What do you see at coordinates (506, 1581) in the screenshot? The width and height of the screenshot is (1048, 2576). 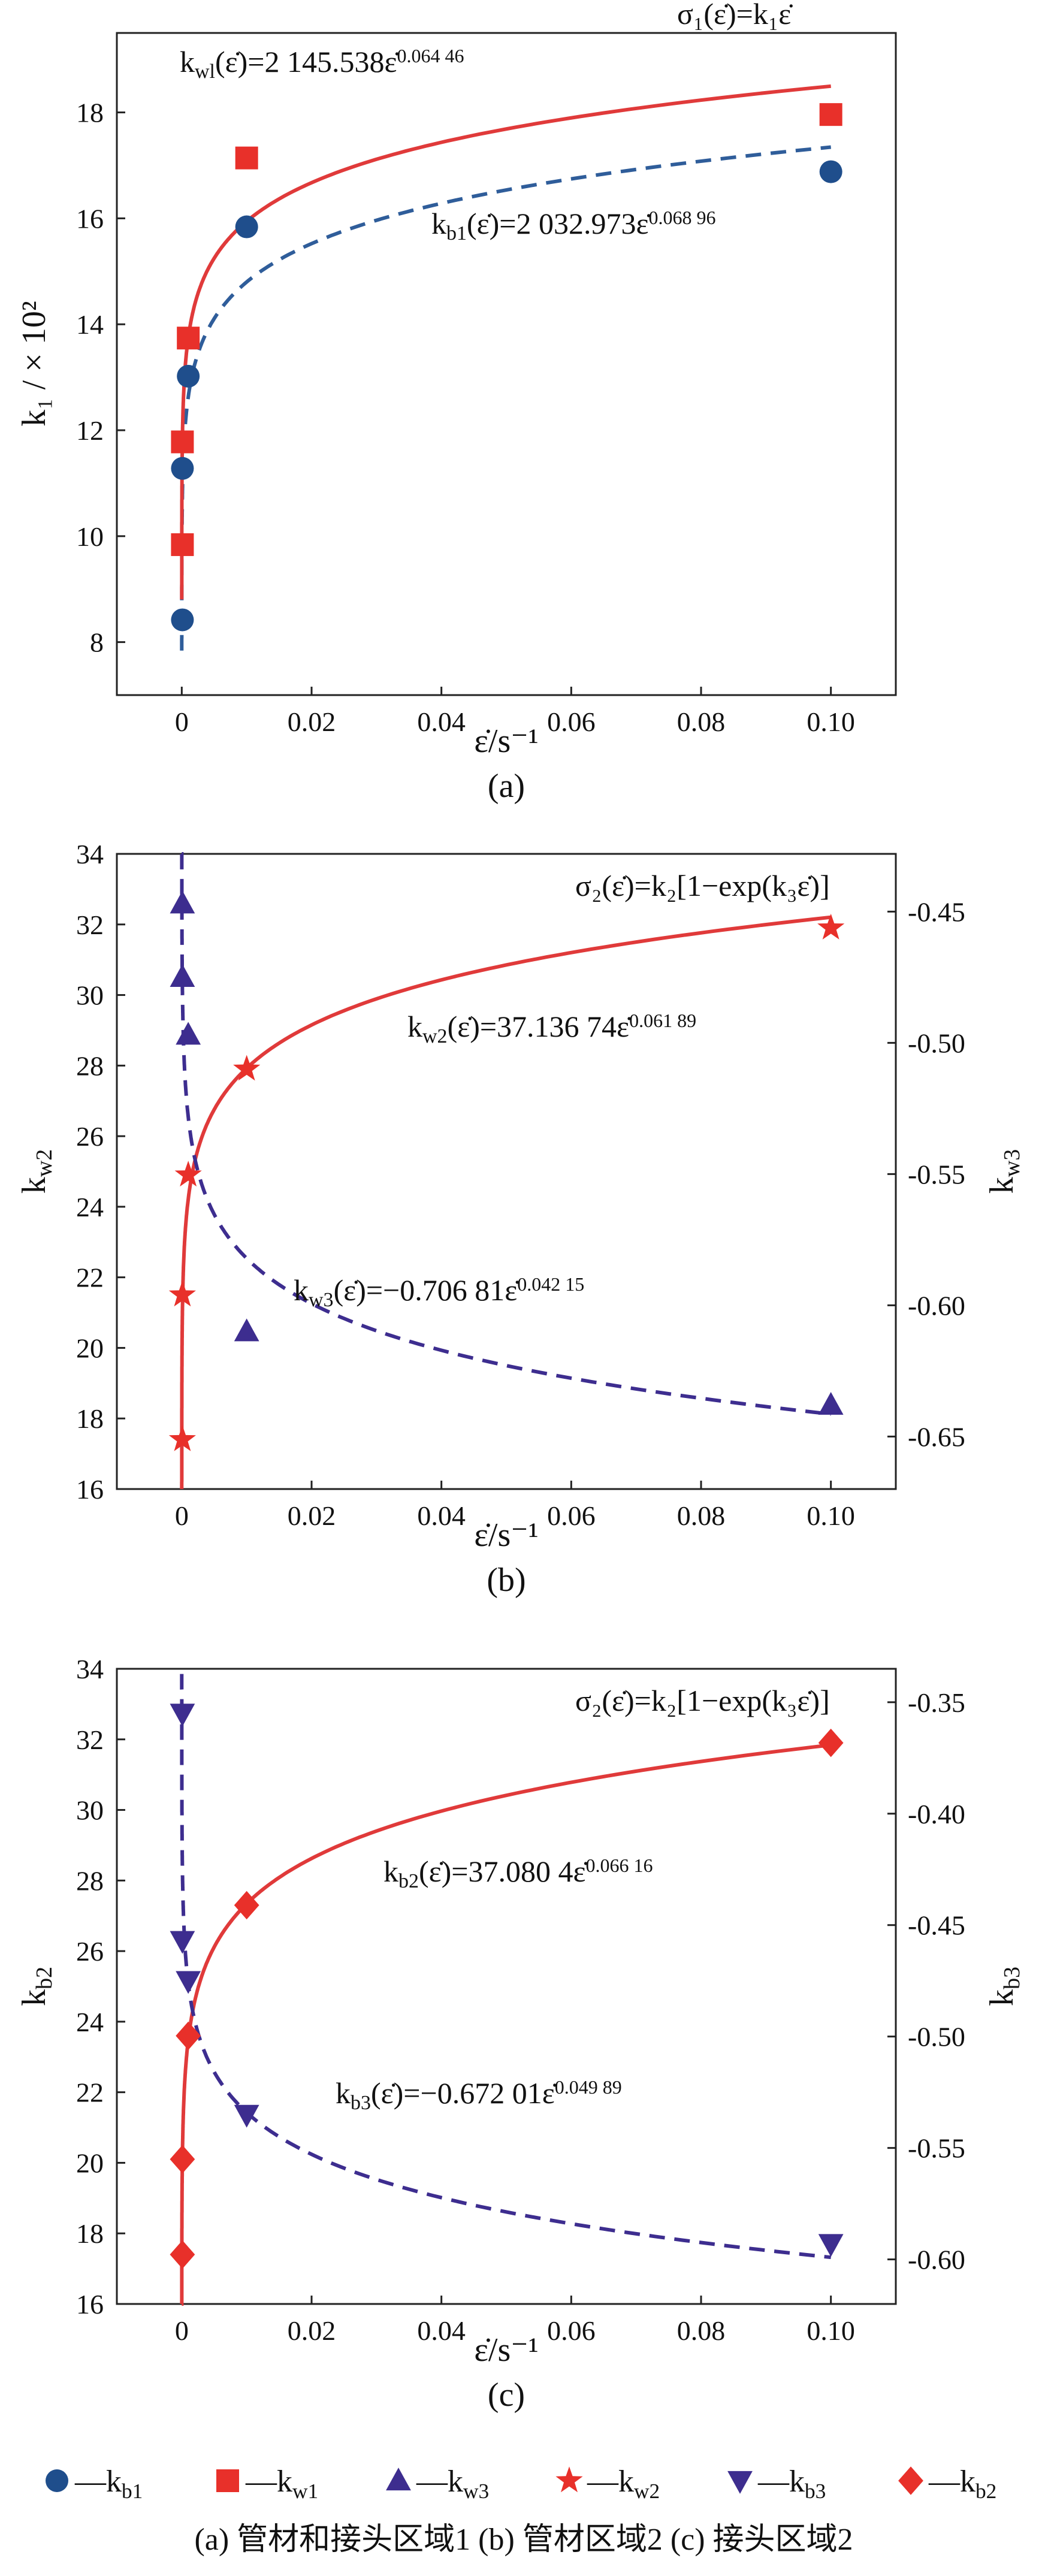 I see `panel-label: (b)` at bounding box center [506, 1581].